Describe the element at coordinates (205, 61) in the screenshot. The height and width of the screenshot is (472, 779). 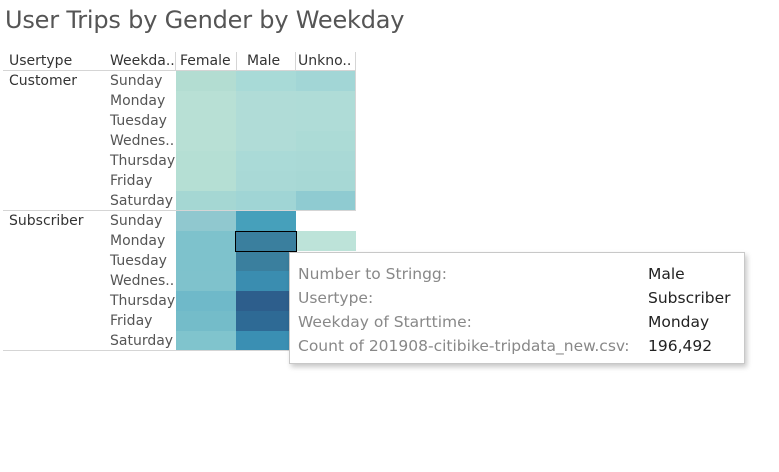
I see `header-female: Female` at that location.